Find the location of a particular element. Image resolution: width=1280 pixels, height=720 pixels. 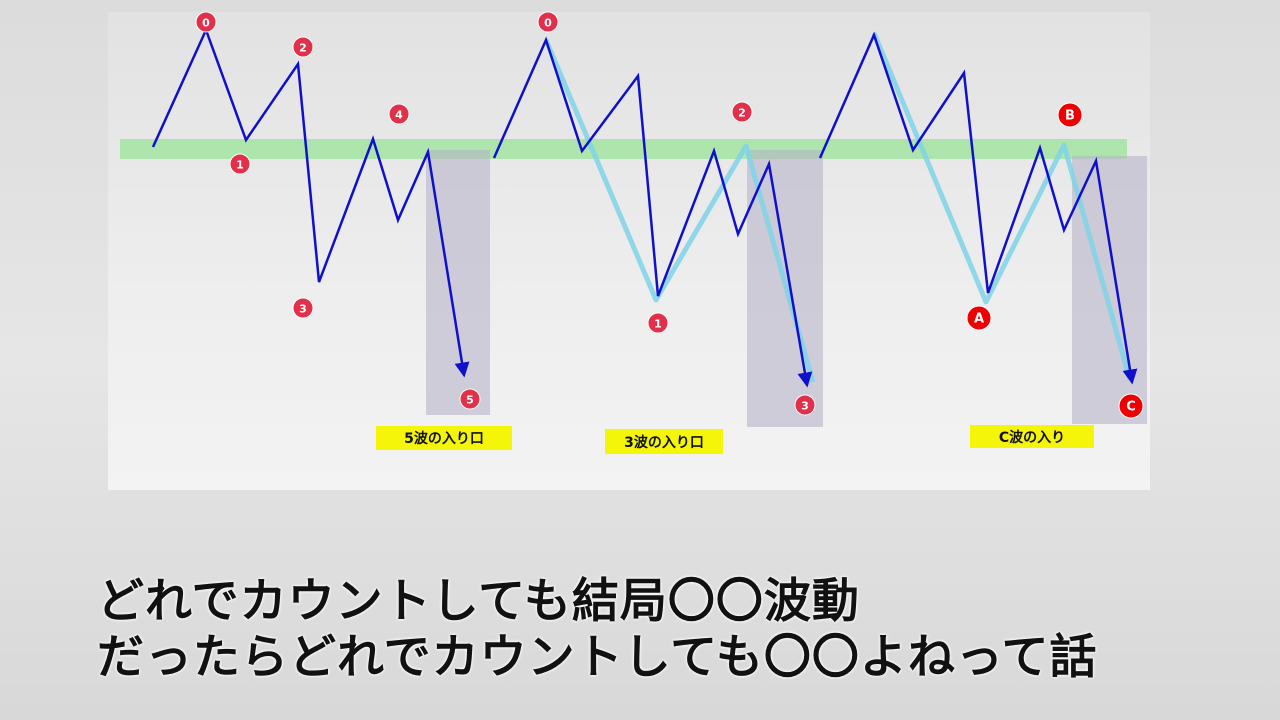

wave-marker-5: 5 is located at coordinates (470, 400).